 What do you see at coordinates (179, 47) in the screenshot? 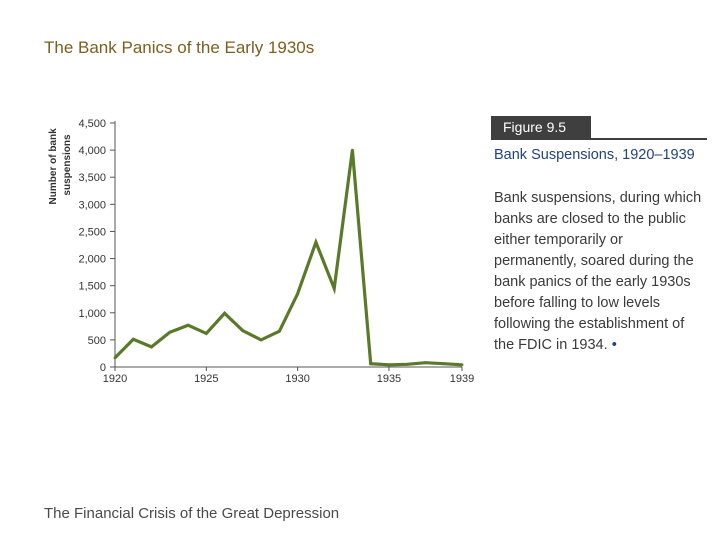
I see `slide-title: The Bank Panics of the Early 1930s` at bounding box center [179, 47].